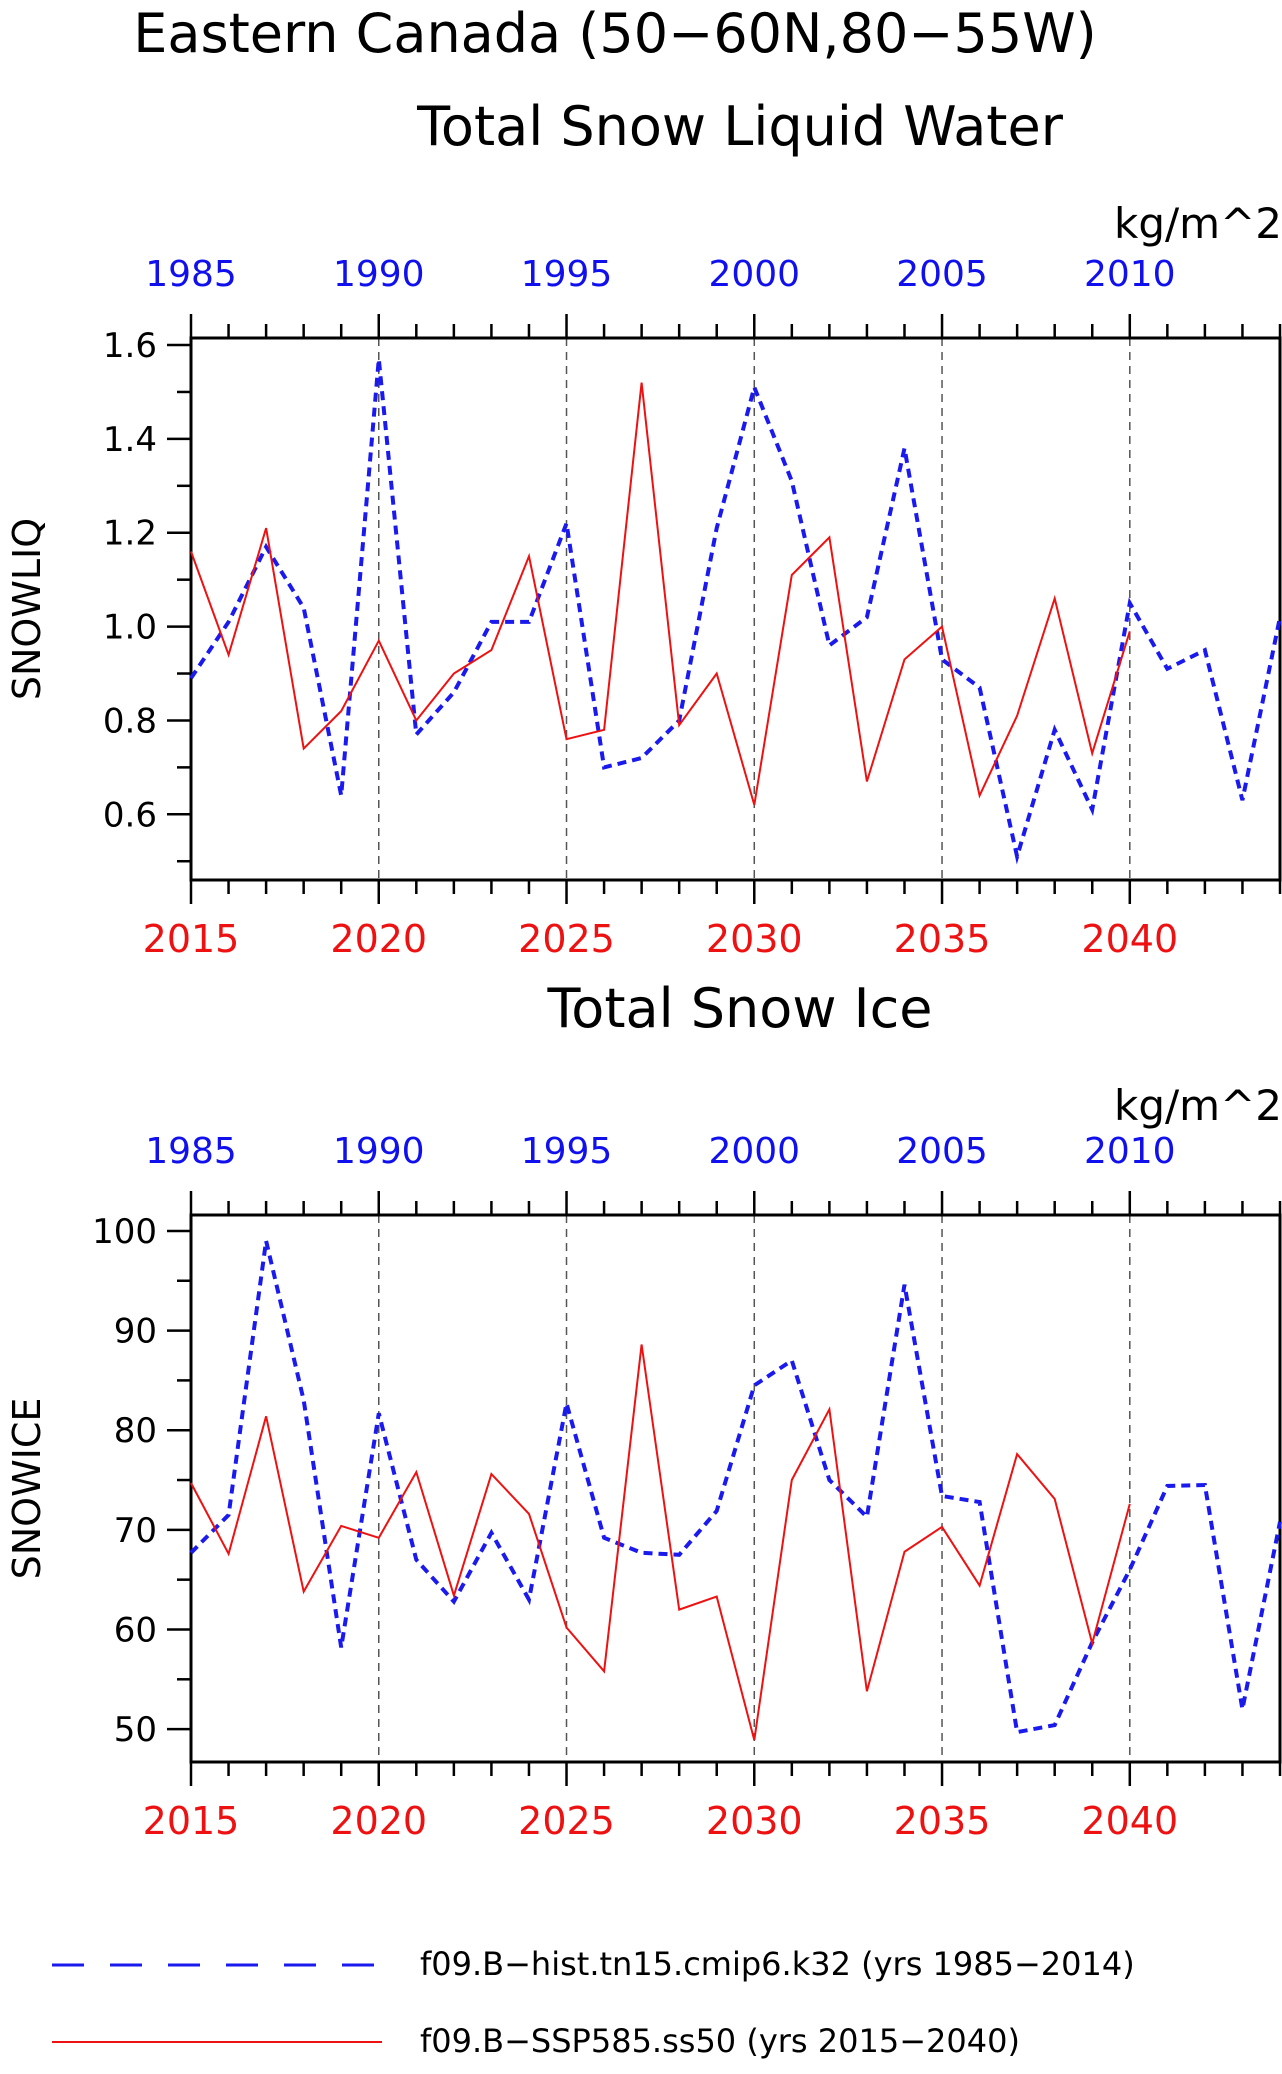 The height and width of the screenshot is (2074, 1282). What do you see at coordinates (740, 1008) in the screenshot?
I see `panel-title: Total Snow Ice` at bounding box center [740, 1008].